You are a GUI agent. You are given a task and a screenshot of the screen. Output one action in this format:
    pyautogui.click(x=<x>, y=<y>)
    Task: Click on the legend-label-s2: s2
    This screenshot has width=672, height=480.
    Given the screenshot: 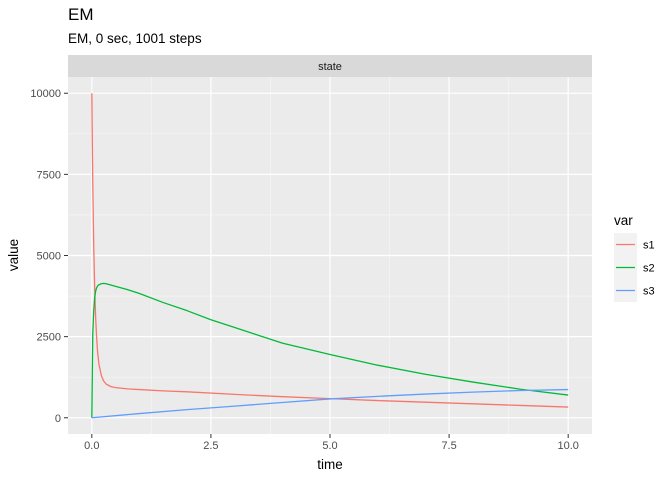 What is the action you would take?
    pyautogui.click(x=649, y=269)
    